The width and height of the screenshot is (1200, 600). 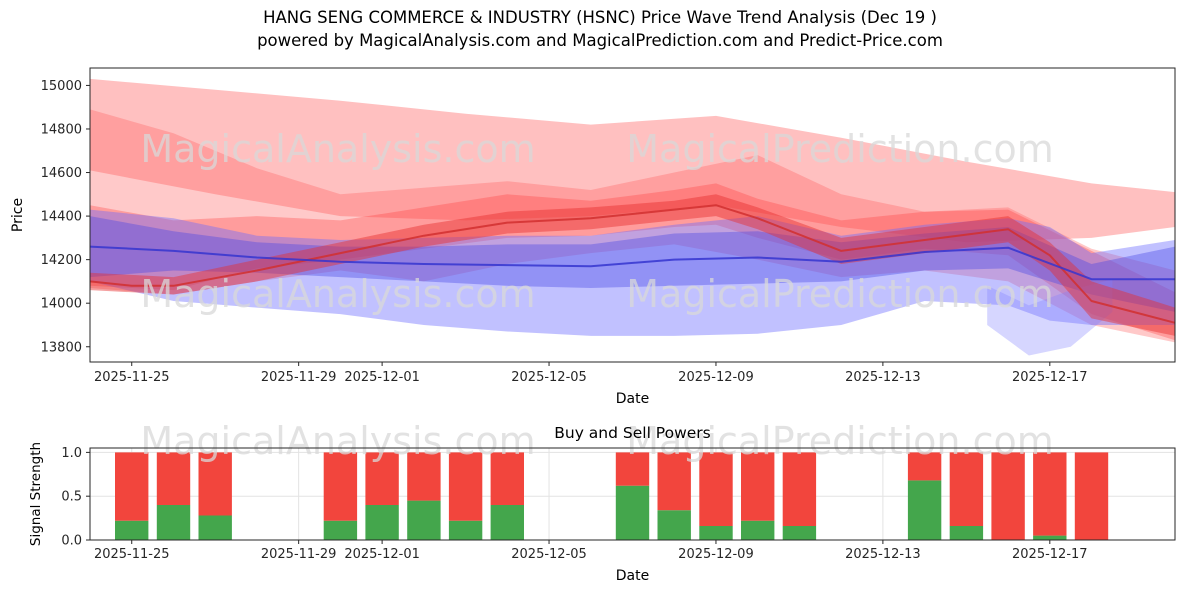 I want to click on svg-text: Buy and Sell Powers, so click(x=632, y=433).